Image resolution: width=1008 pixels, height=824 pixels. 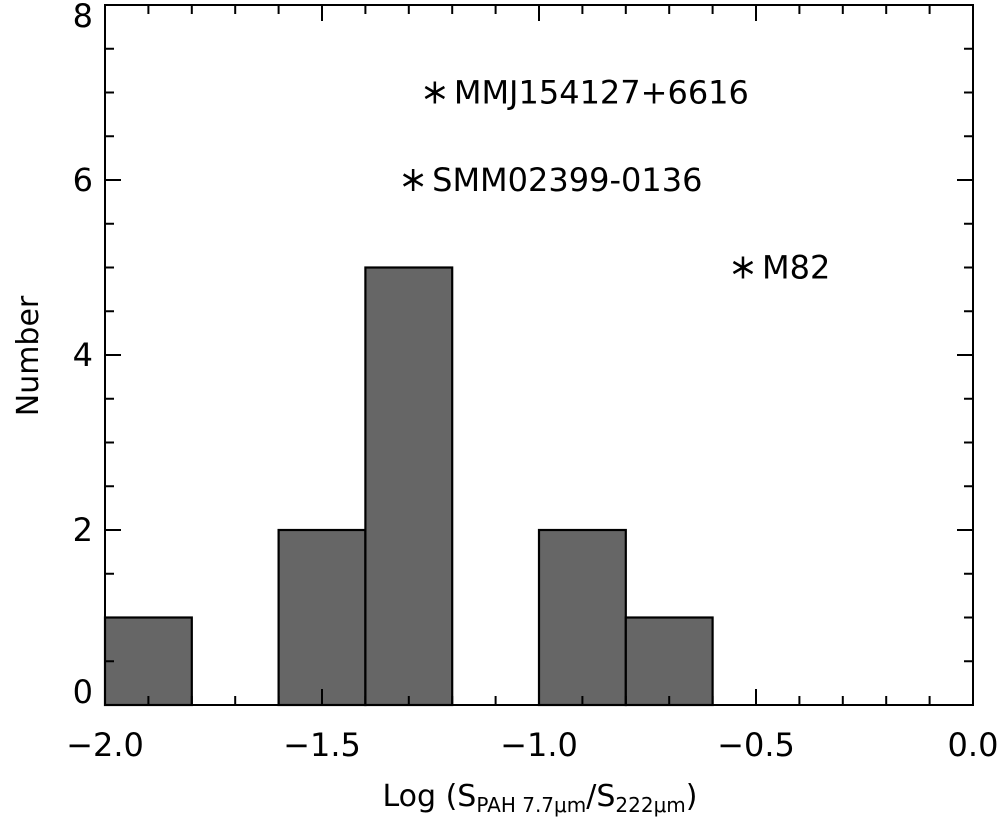 I want to click on annotation-label: MMJ154127+6616, so click(x=601, y=93).